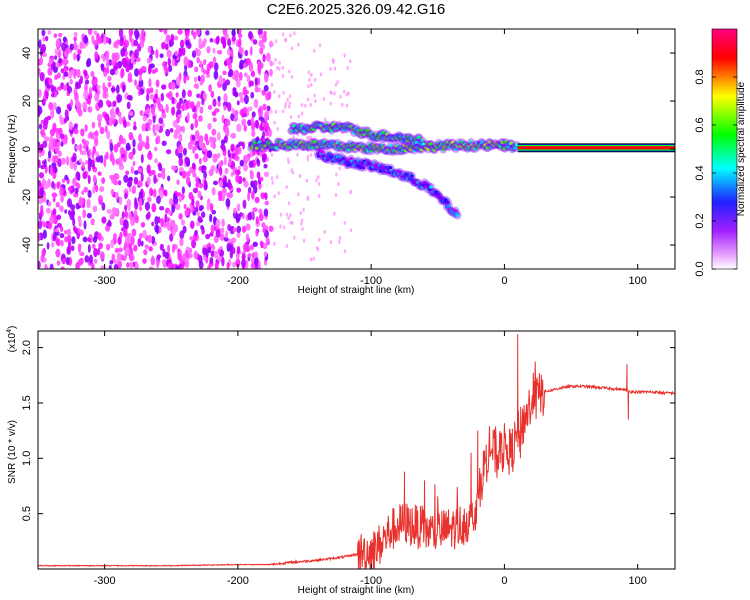  What do you see at coordinates (741, 148) in the screenshot?
I see `colorbar-label: Normalized spectral amplitude` at bounding box center [741, 148].